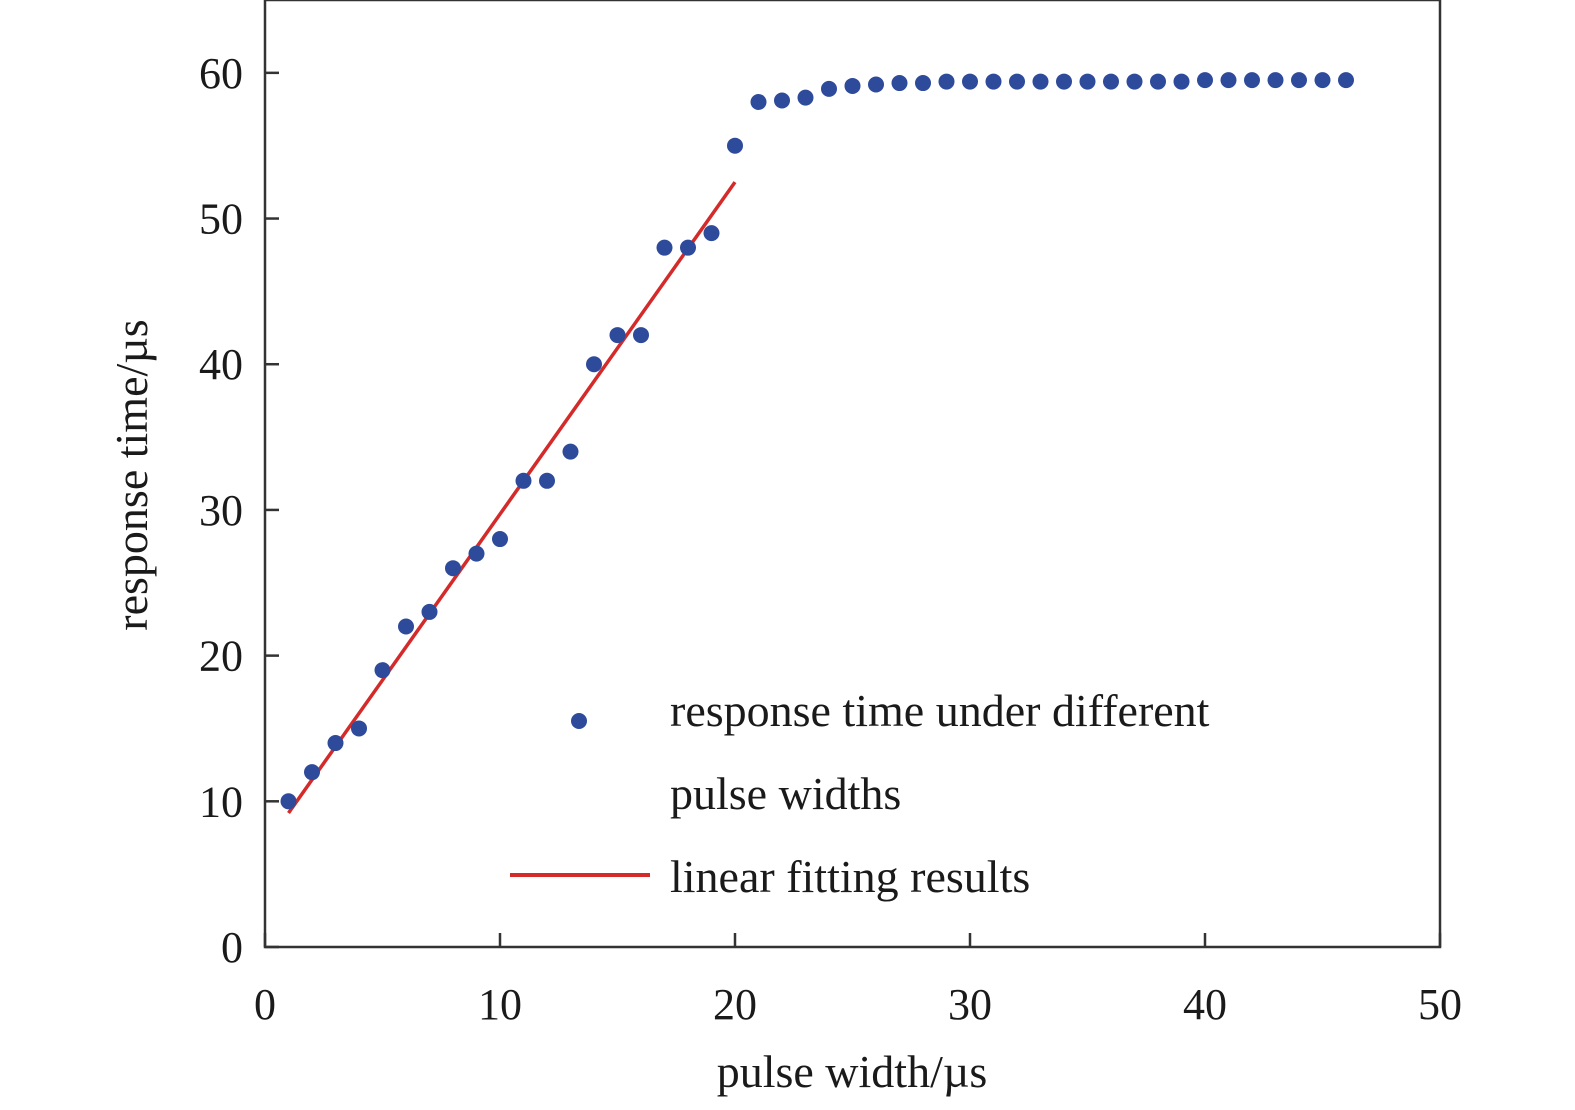 This screenshot has height=1110, width=1575. I want to click on y-tick-label-5: 50, so click(221, 219).